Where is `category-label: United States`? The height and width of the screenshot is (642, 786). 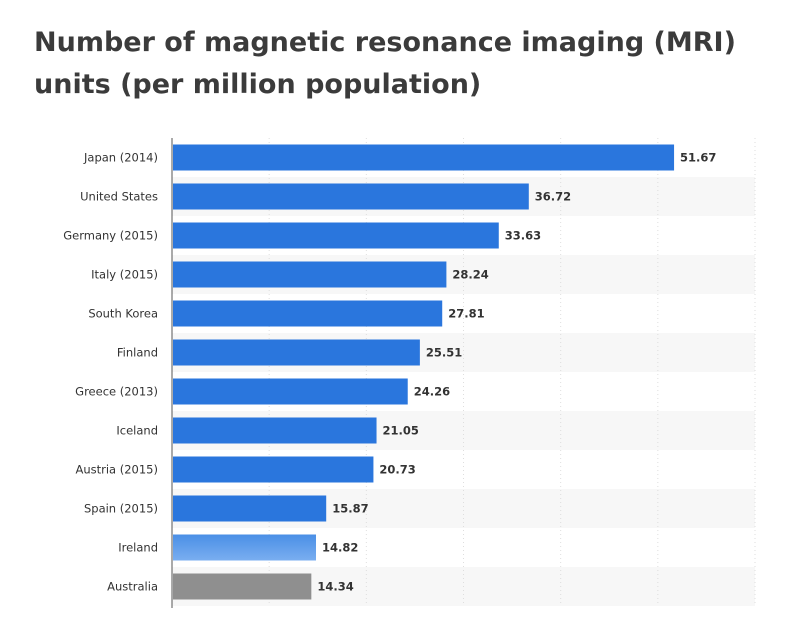 category-label: United States is located at coordinates (119, 197).